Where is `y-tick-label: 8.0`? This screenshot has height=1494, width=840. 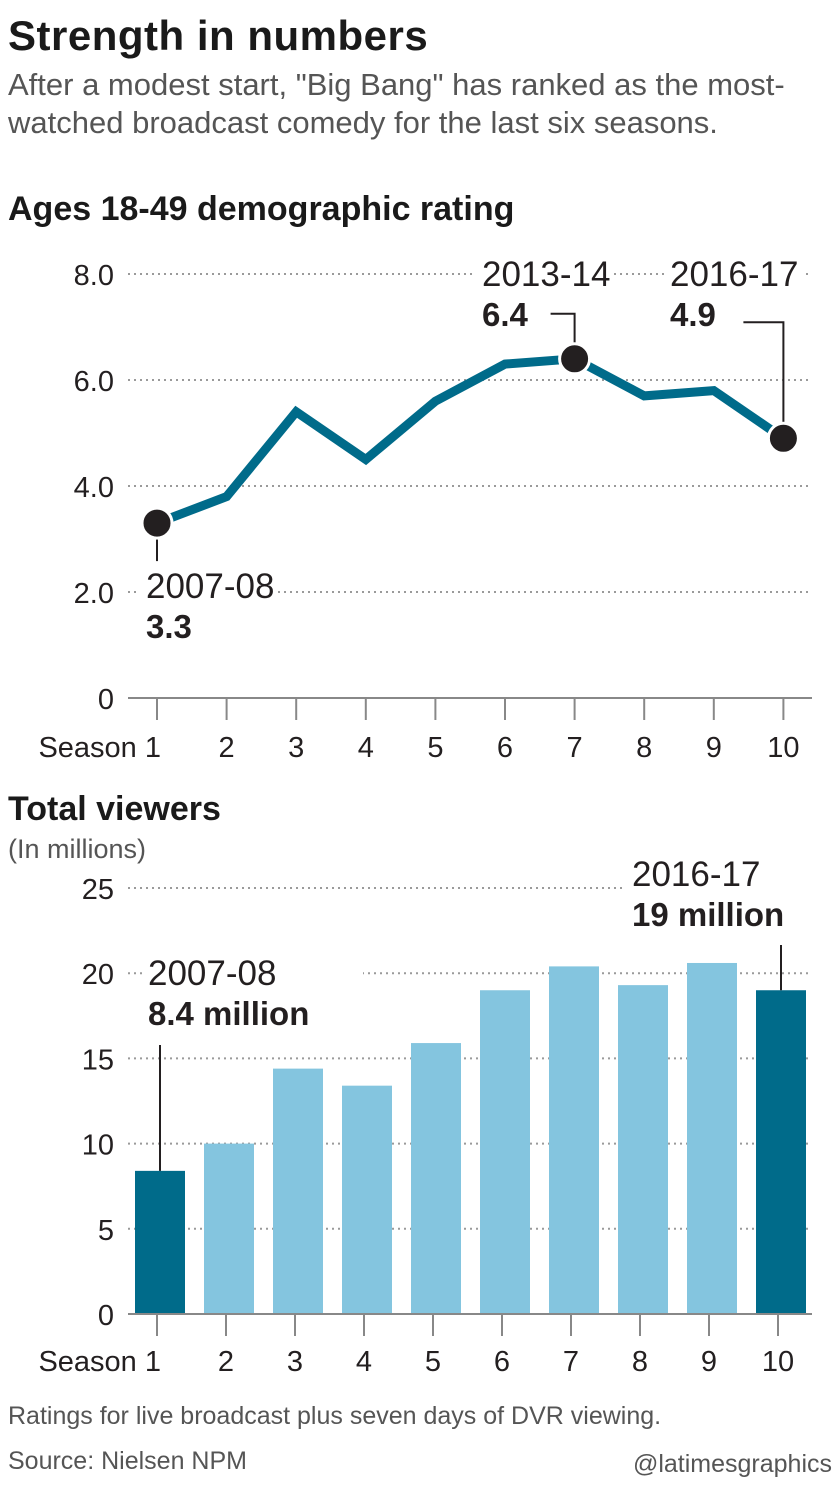
y-tick-label: 8.0 is located at coordinates (94, 276).